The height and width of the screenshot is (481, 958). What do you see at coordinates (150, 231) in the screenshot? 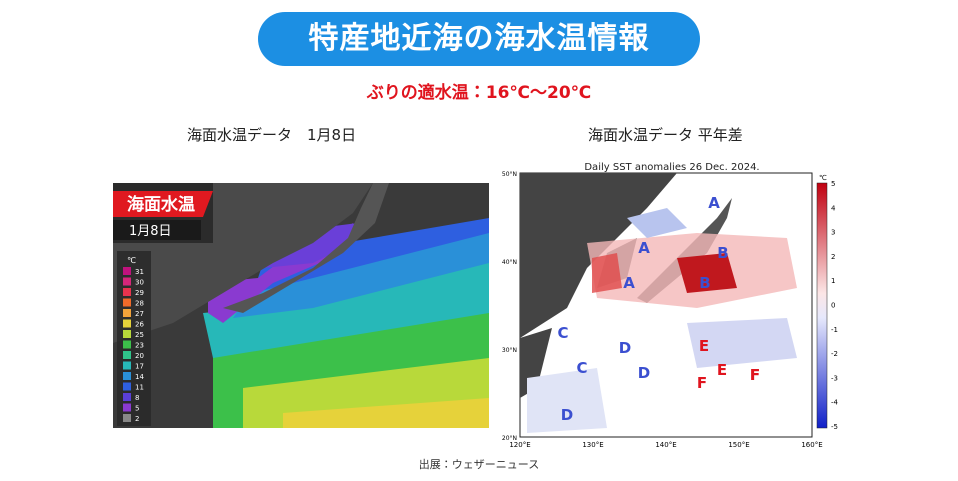
I see `date: 1月8日` at bounding box center [150, 231].